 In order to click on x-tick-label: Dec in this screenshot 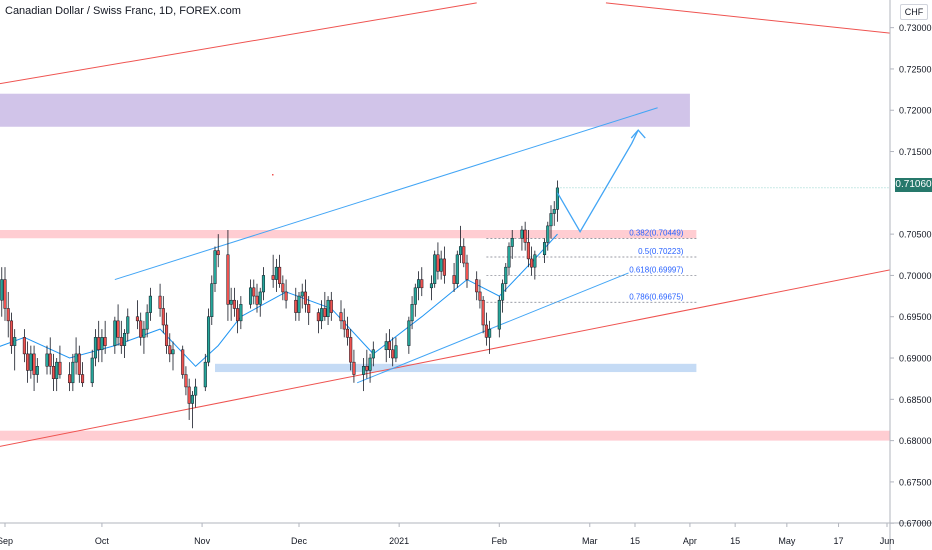, I will do `click(299, 541)`.